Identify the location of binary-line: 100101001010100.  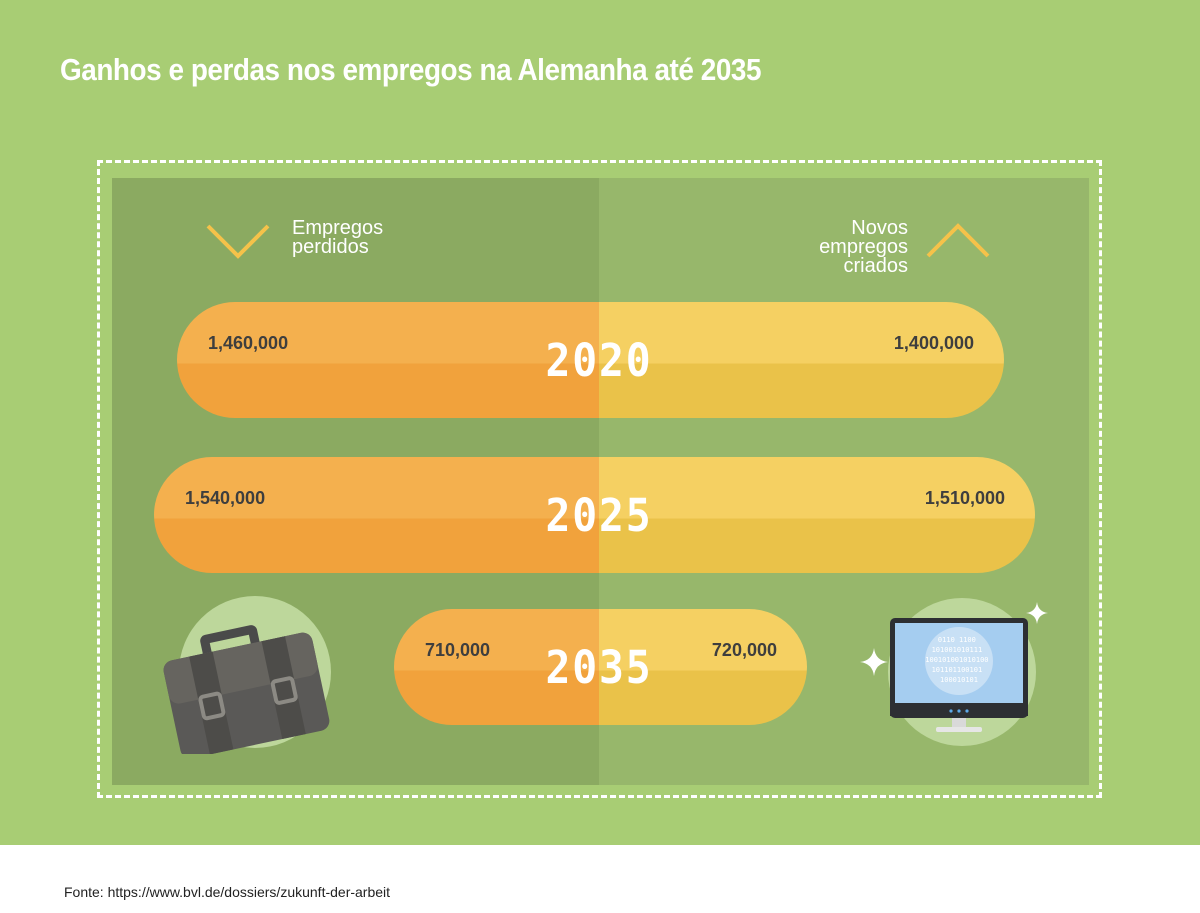
(956, 660).